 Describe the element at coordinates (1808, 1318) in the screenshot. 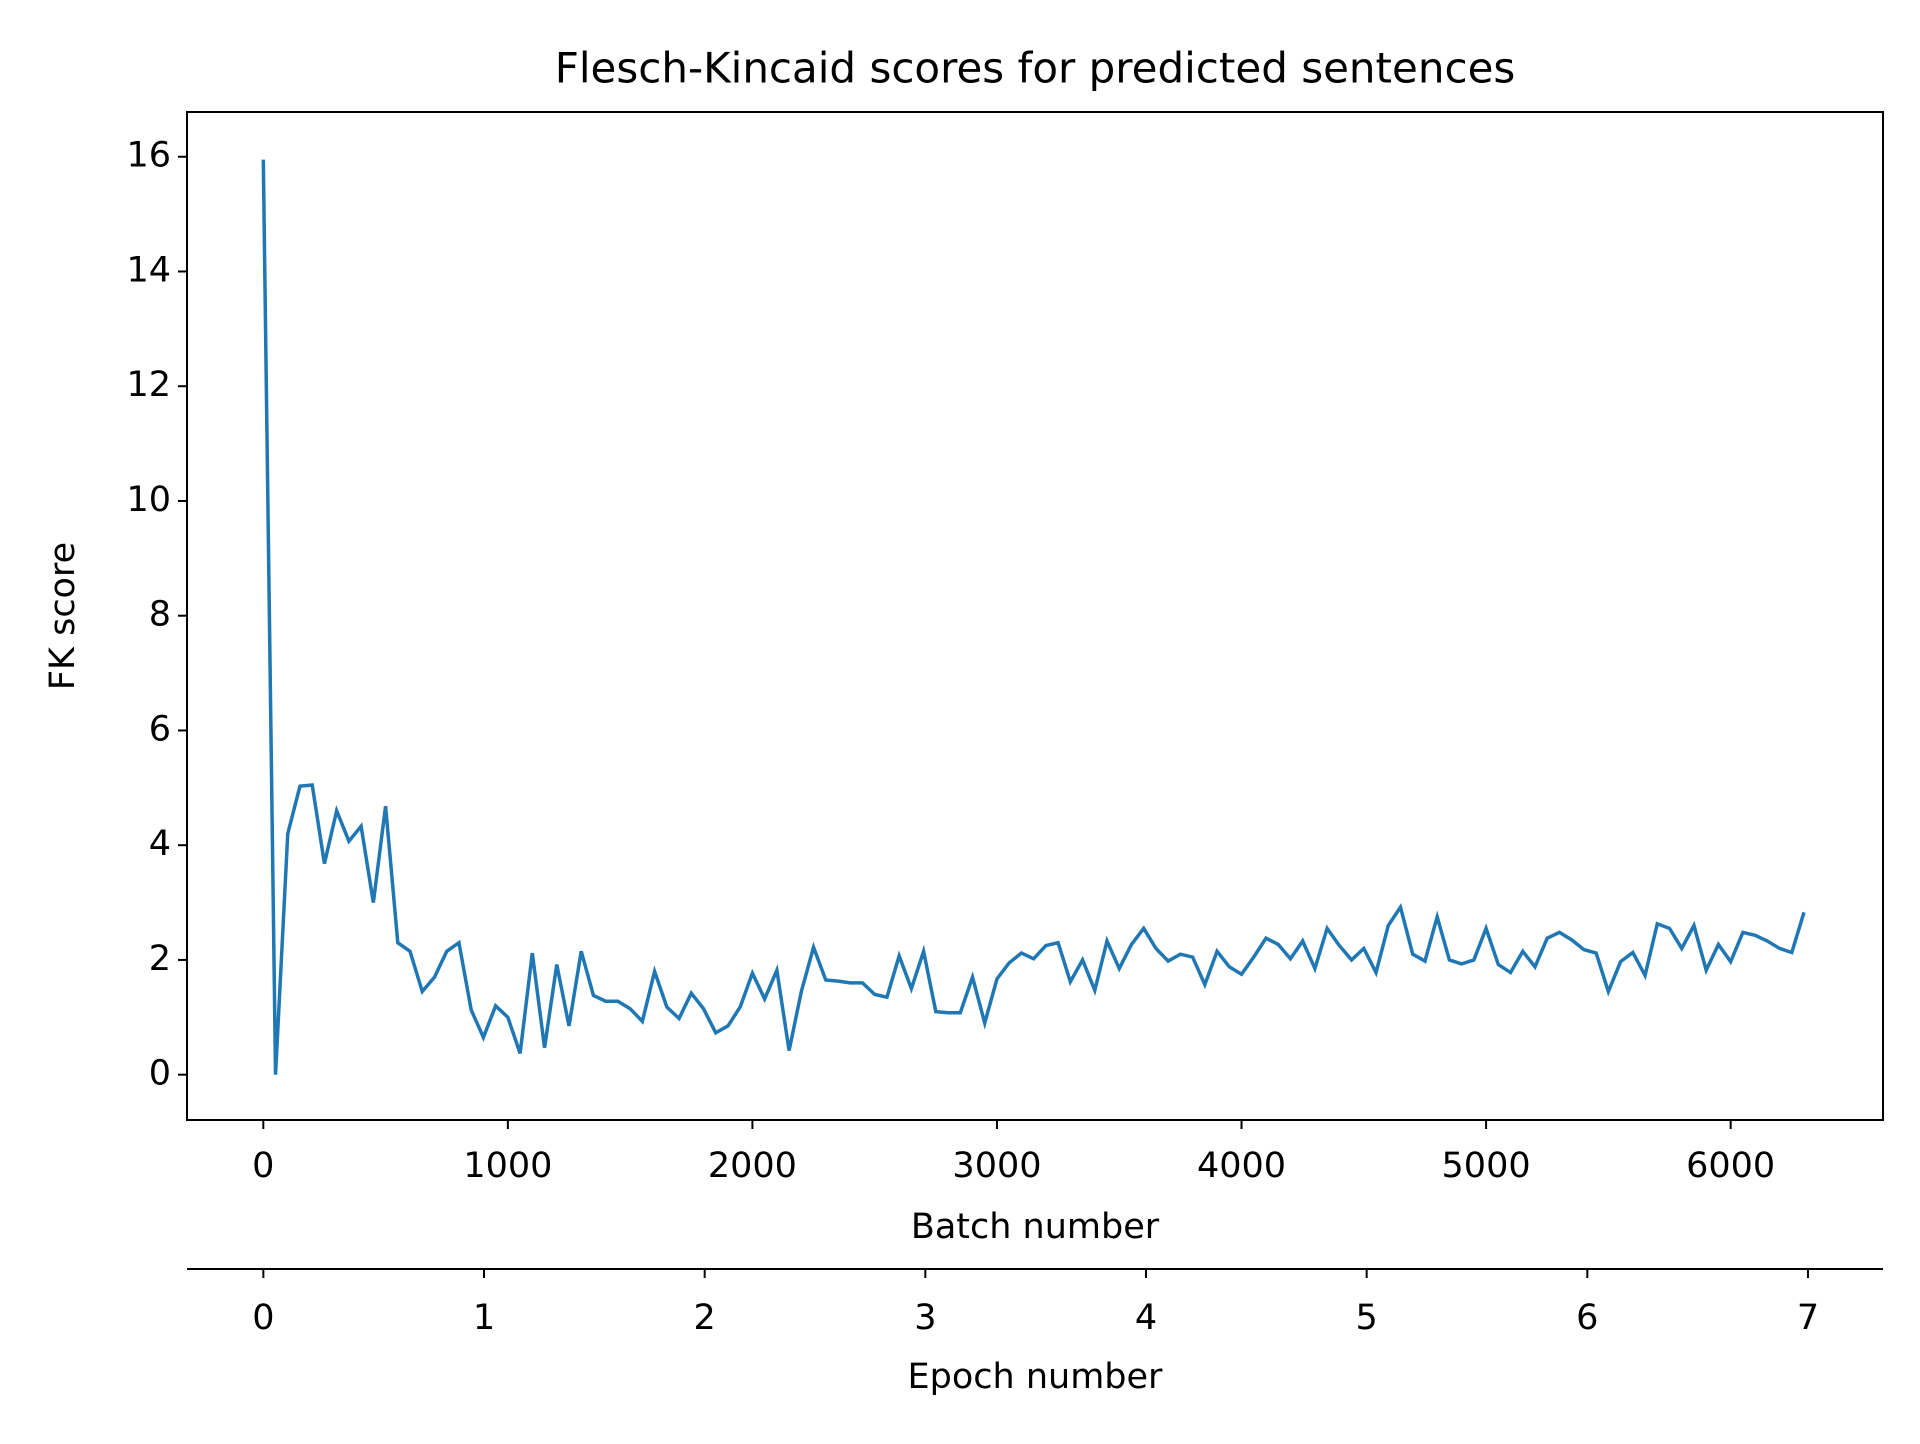

I see `x2-tick-label: 7` at that location.